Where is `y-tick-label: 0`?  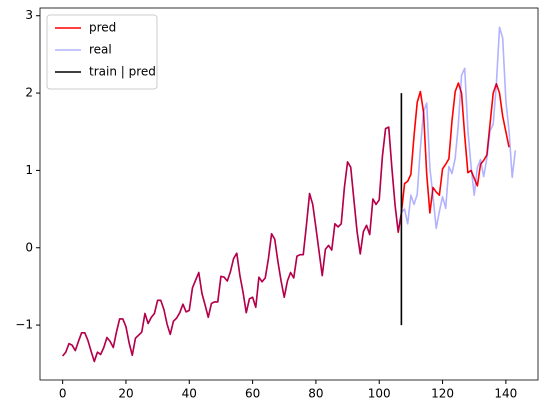 y-tick-label: 0 is located at coordinates (29, 247).